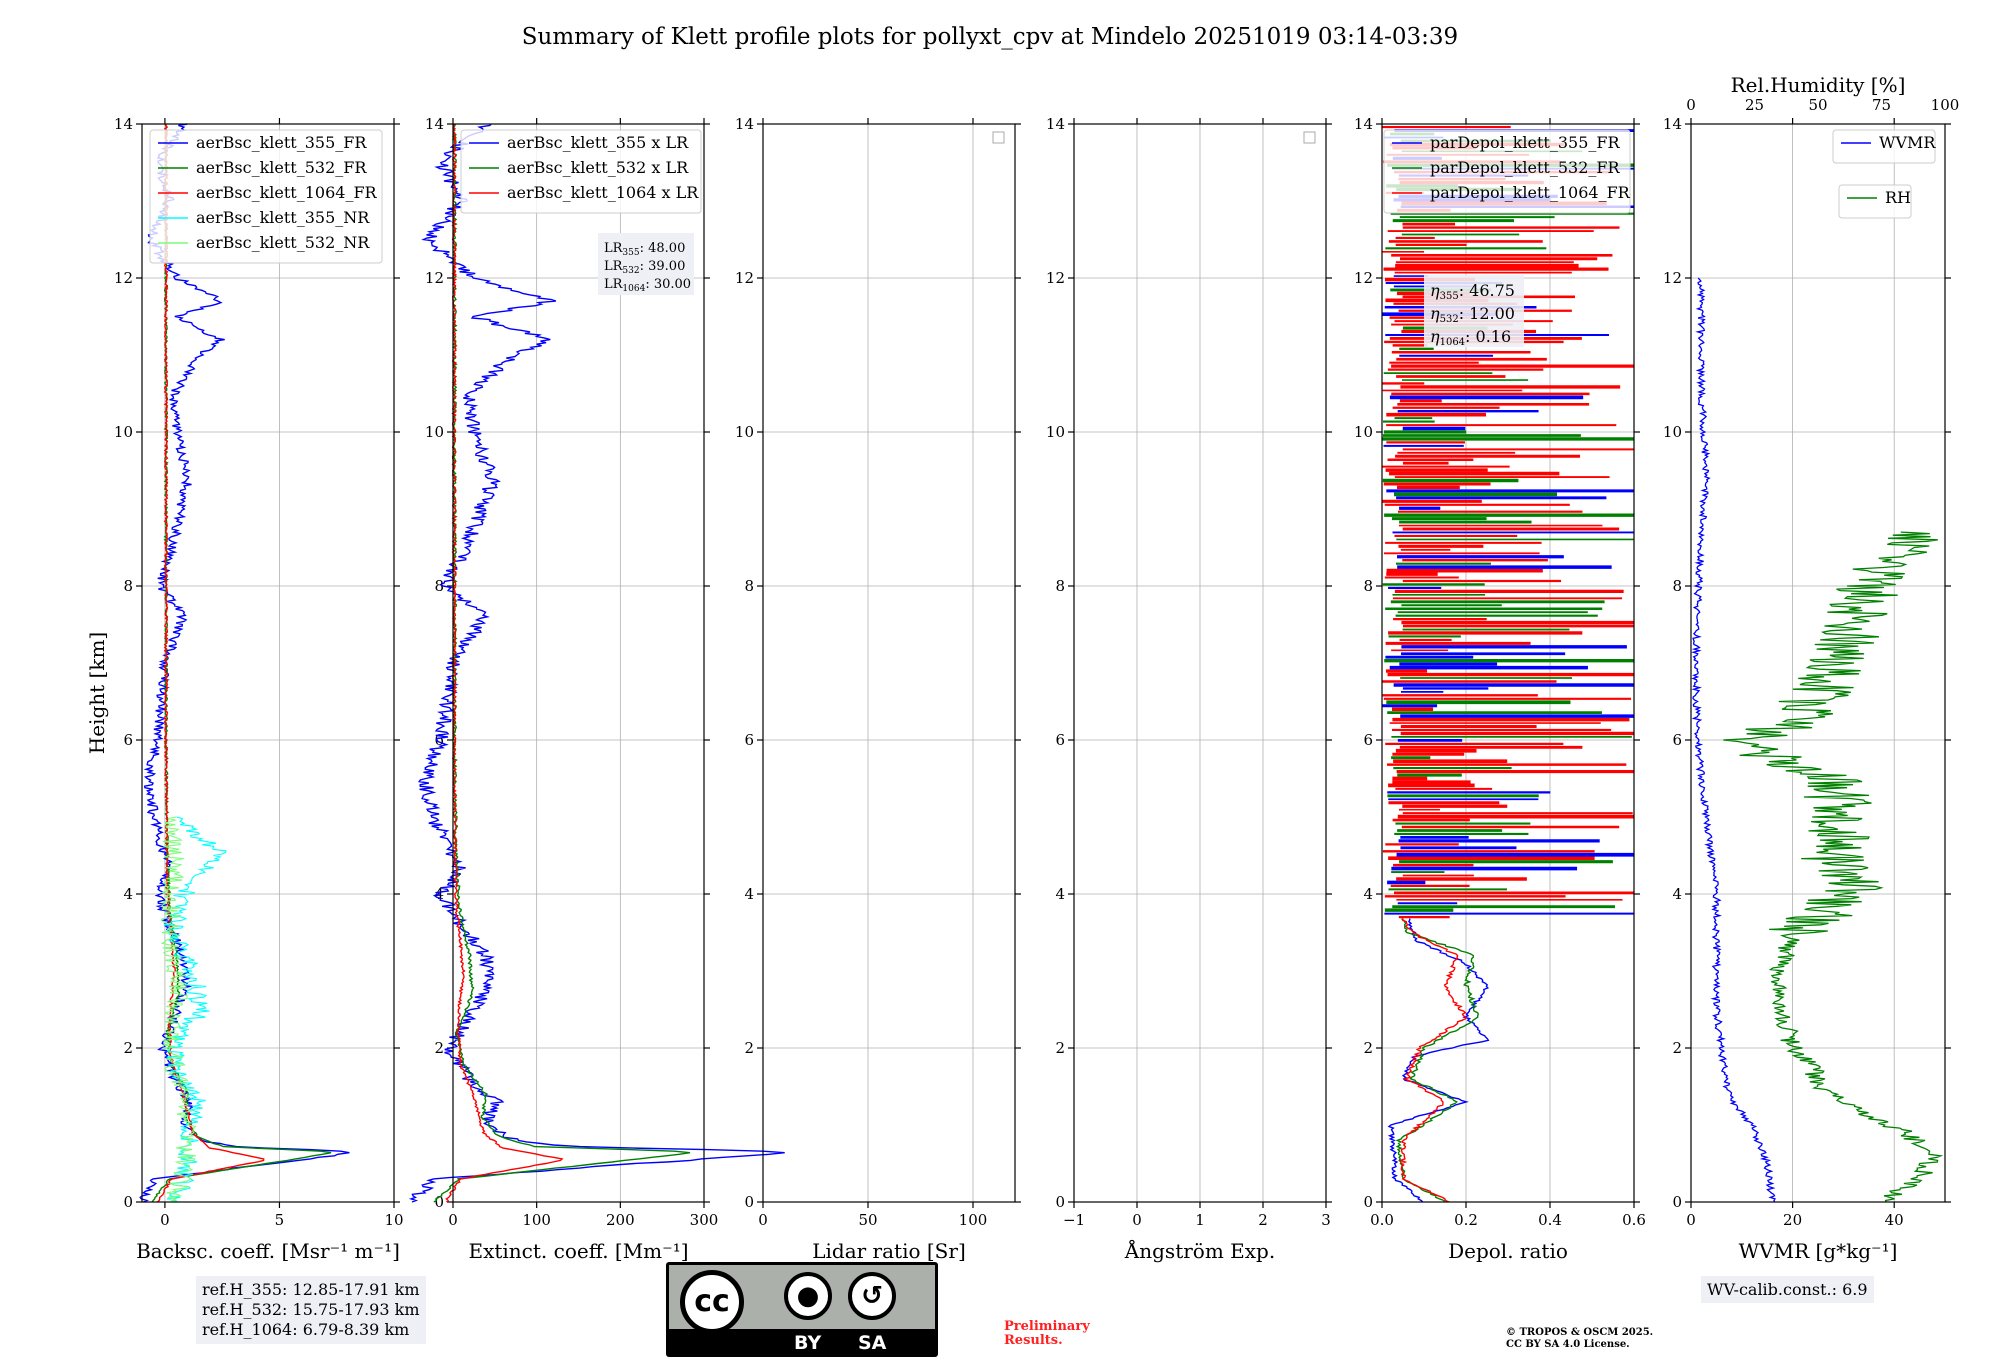 The height and width of the screenshot is (1360, 2000). Describe the element at coordinates (581, 171) in the screenshot. I see `extinction-legend` at that location.